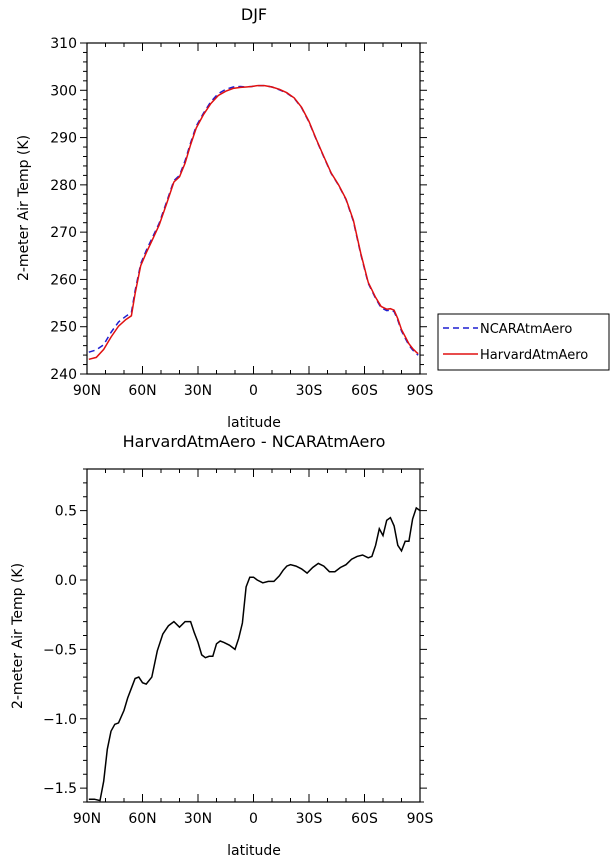 This screenshot has width=615, height=862. What do you see at coordinates (63, 91) in the screenshot?
I see `top-y-tick-label: 300` at bounding box center [63, 91].